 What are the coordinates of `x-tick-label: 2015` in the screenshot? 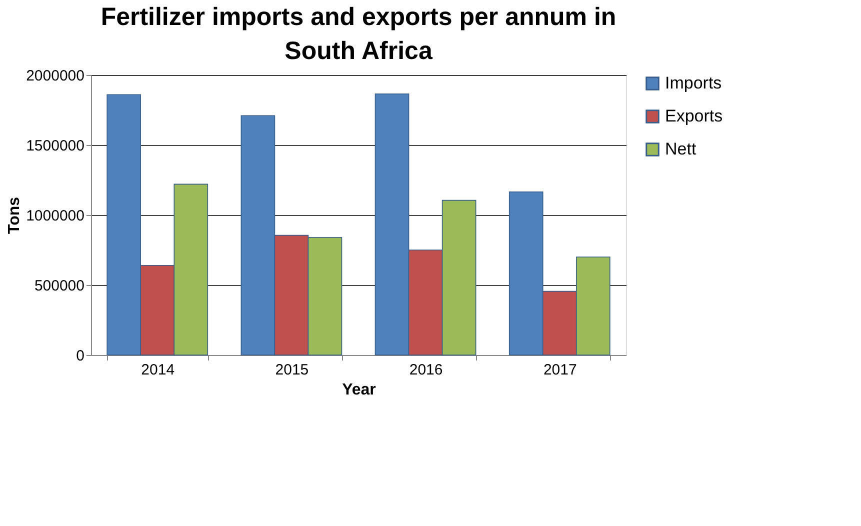 It's located at (292, 370).